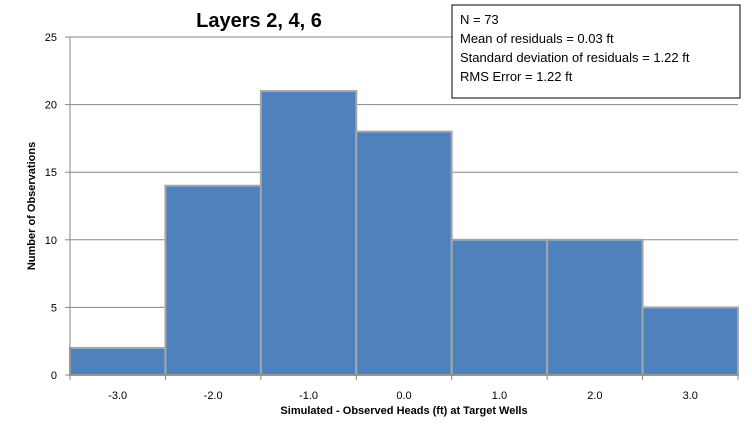 This screenshot has height=431, width=752. What do you see at coordinates (32, 206) in the screenshot?
I see `y-axis-label: Number of Observations` at bounding box center [32, 206].